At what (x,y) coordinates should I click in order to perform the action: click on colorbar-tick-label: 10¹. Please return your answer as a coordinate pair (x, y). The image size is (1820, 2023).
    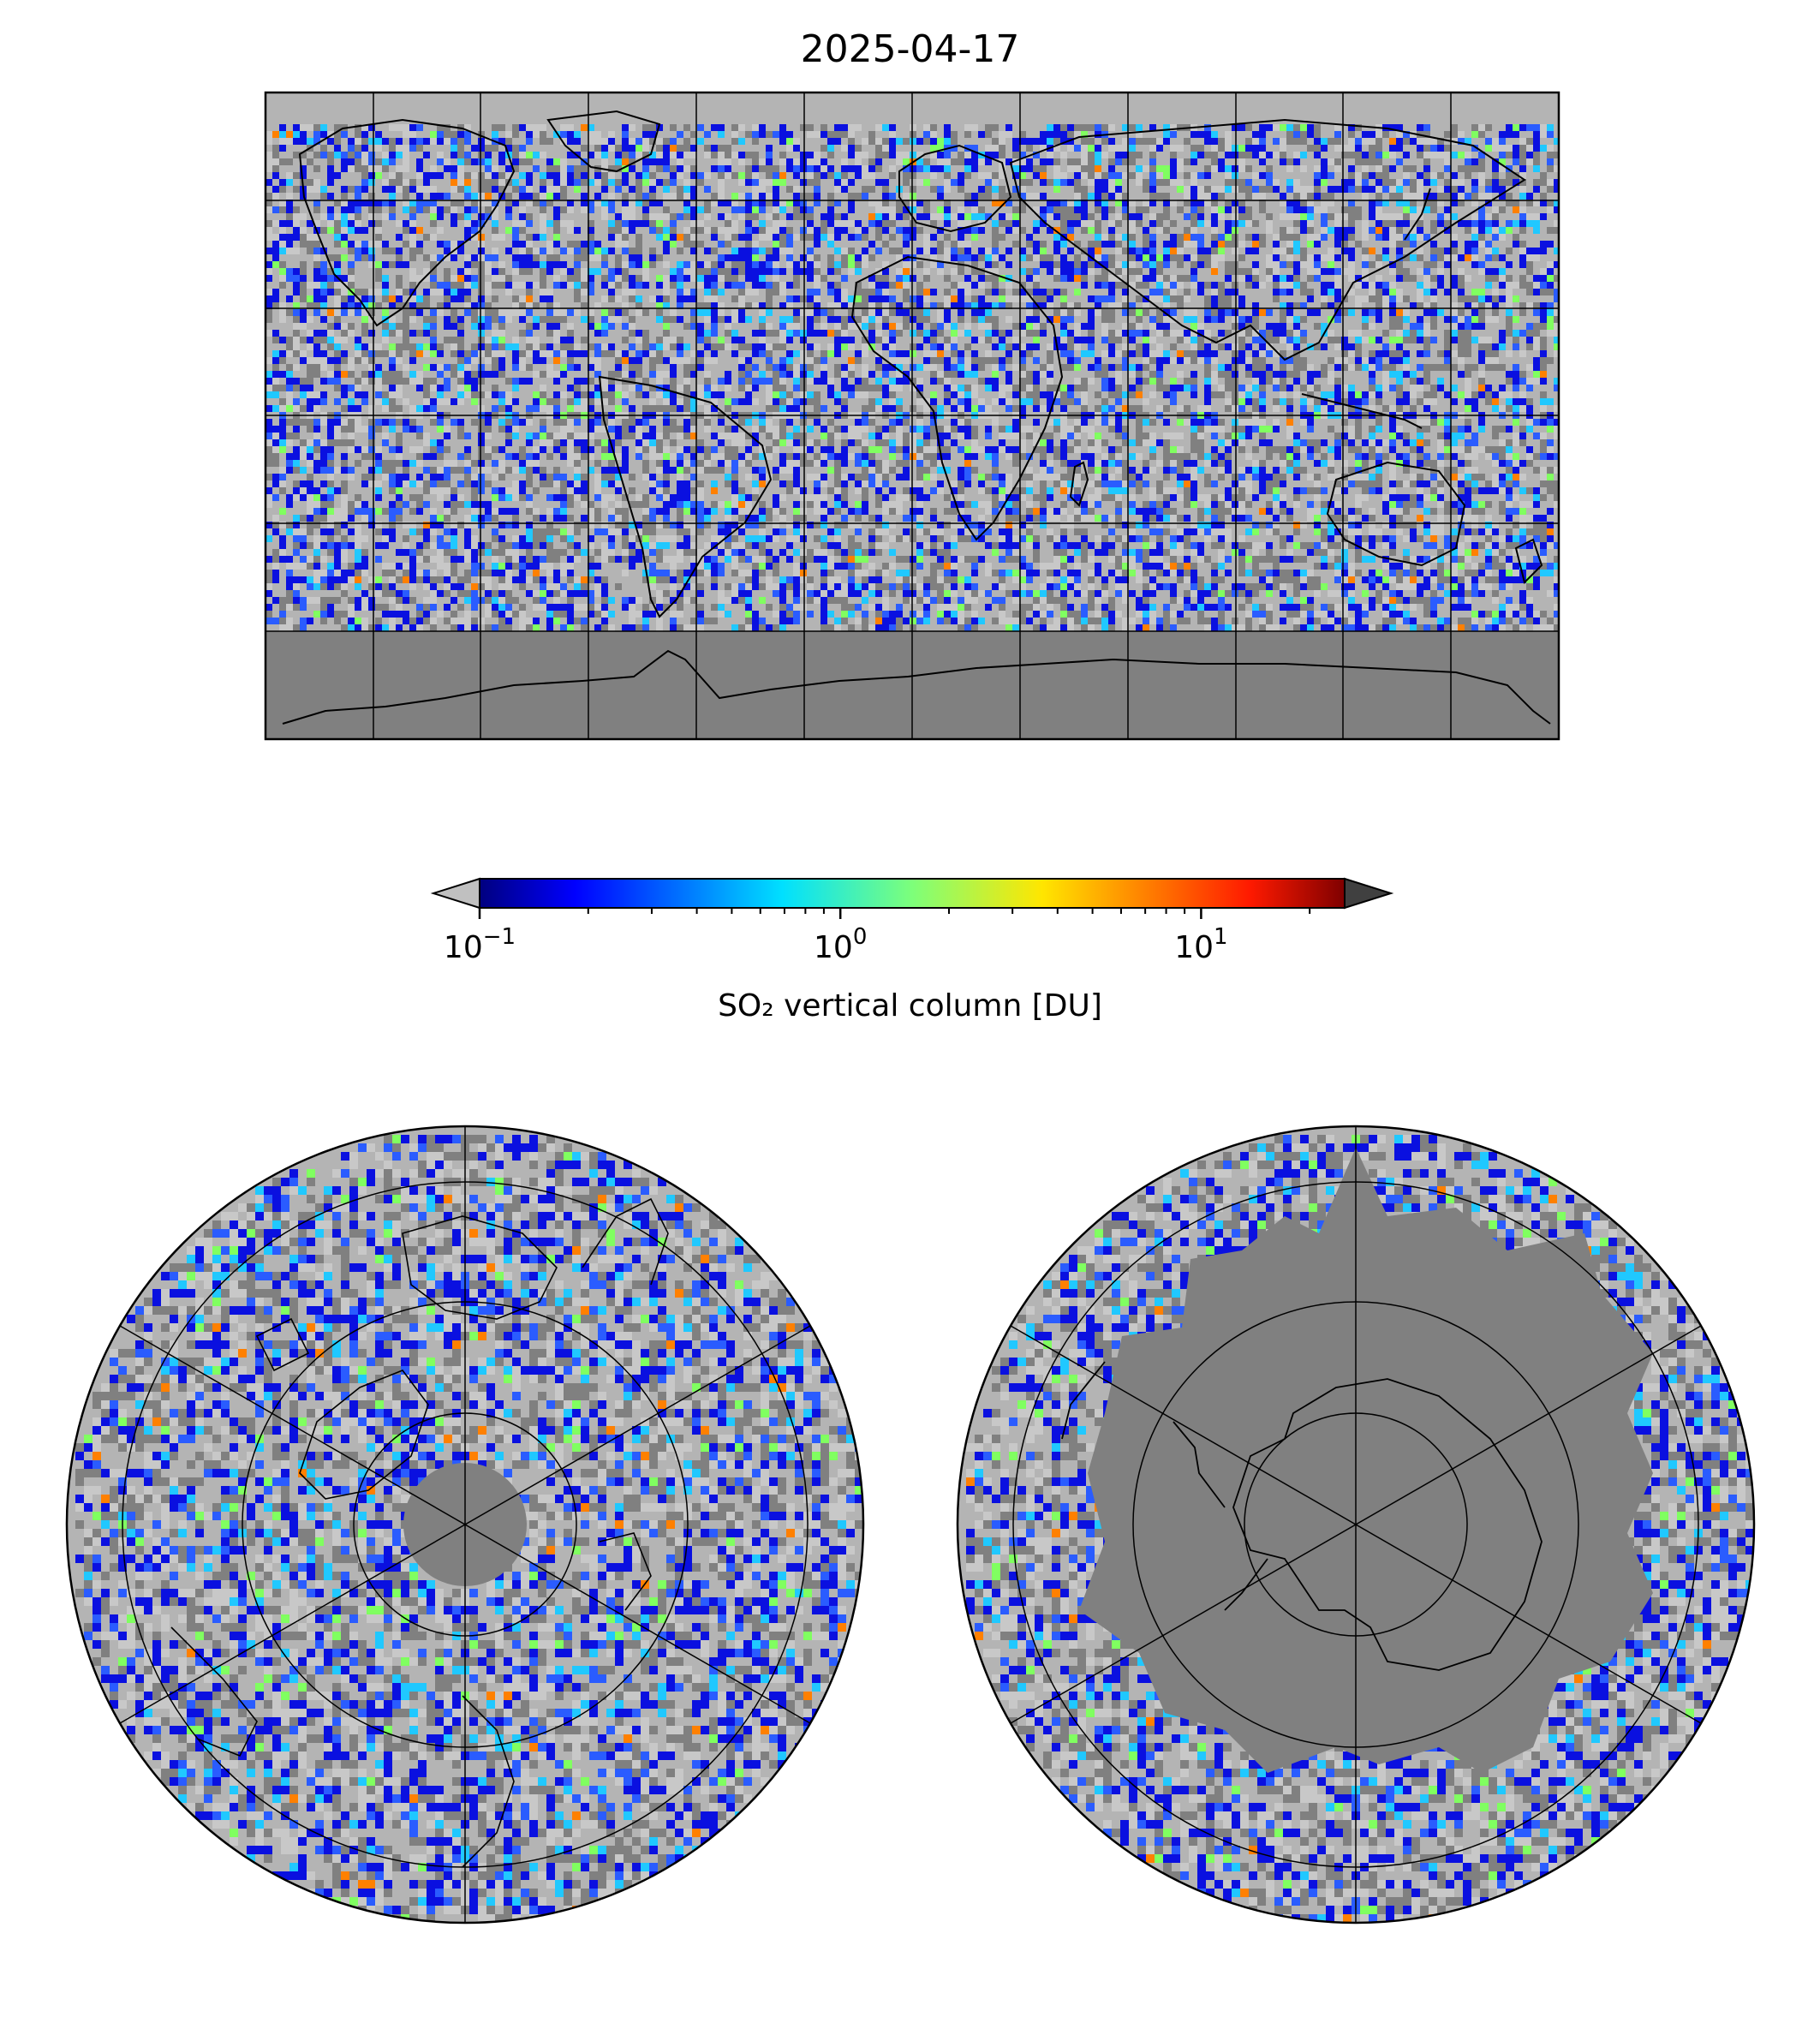
    Looking at the image, I should click on (1200, 944).